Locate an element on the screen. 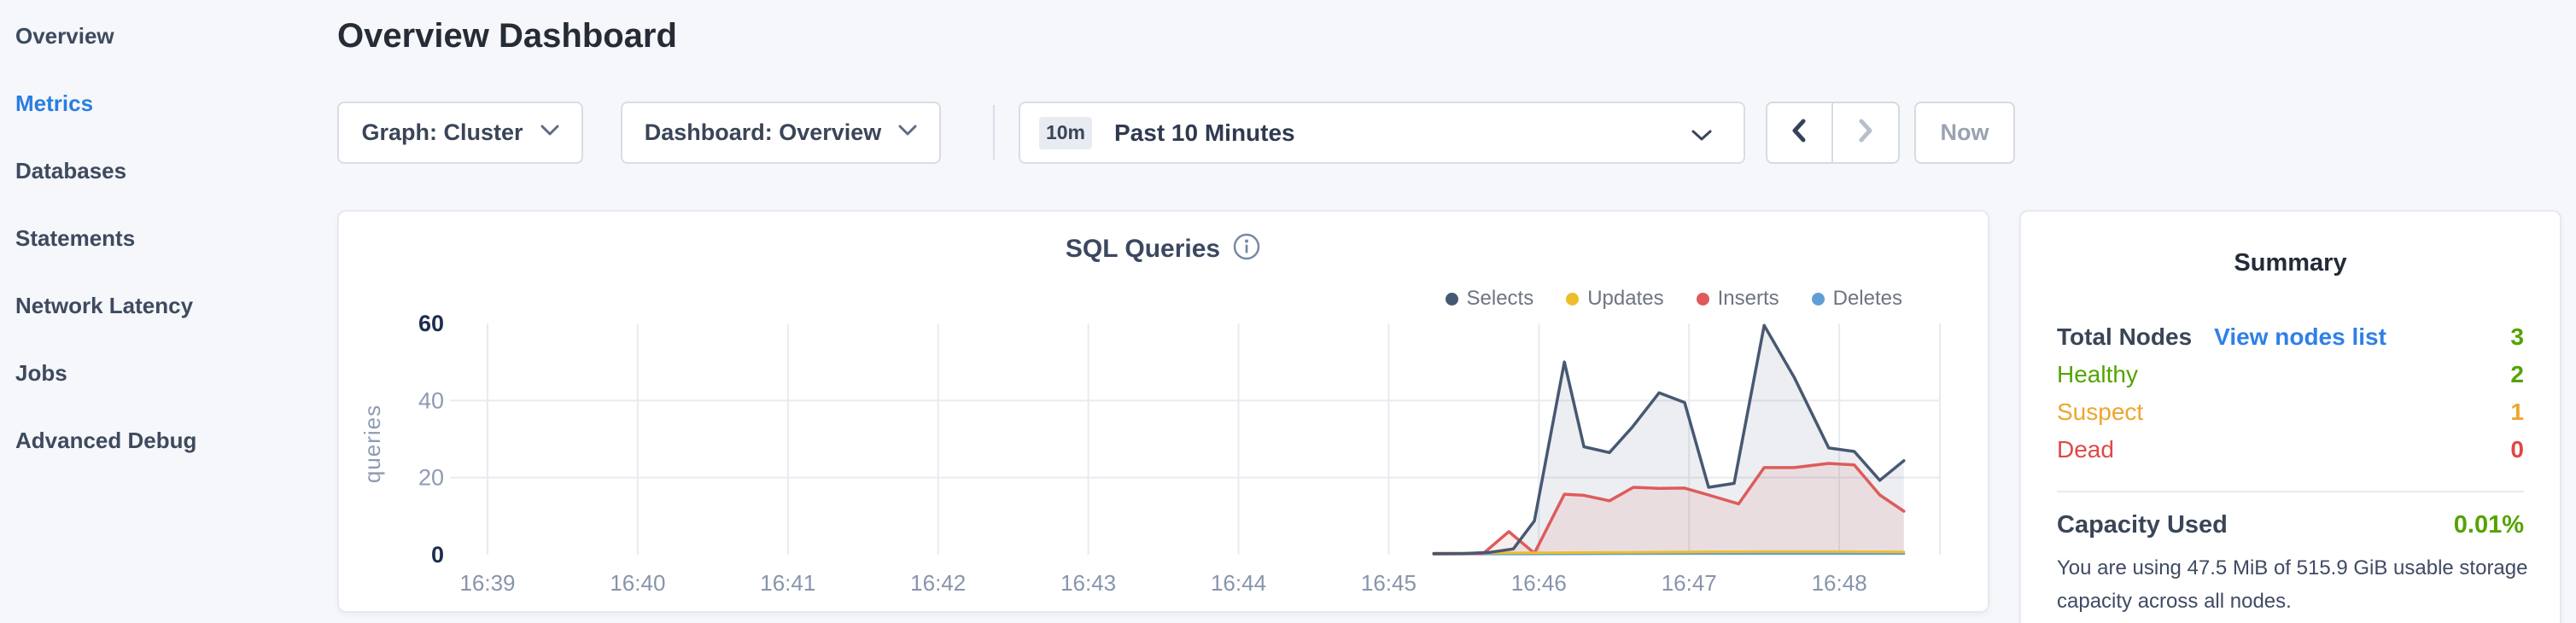 The height and width of the screenshot is (623, 2576). capacity-used-row: Capacity Used 0.01% is located at coordinates (2290, 525).